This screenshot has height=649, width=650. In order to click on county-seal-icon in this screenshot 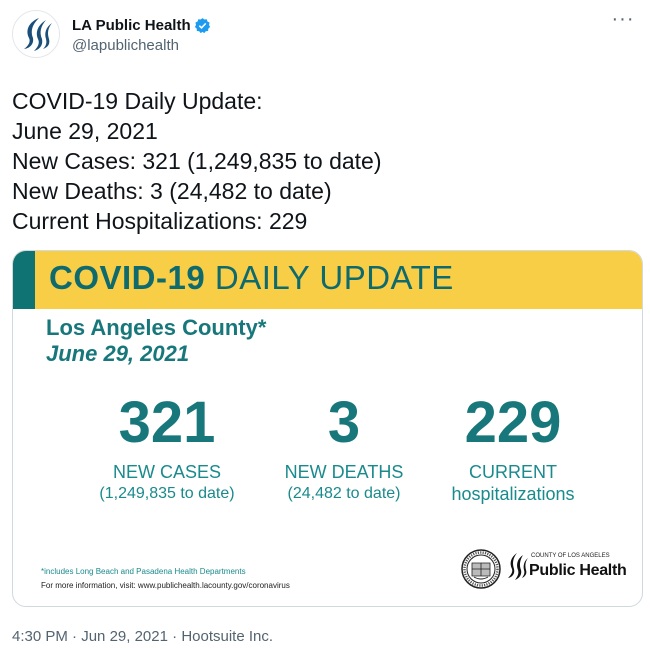, I will do `click(481, 569)`.